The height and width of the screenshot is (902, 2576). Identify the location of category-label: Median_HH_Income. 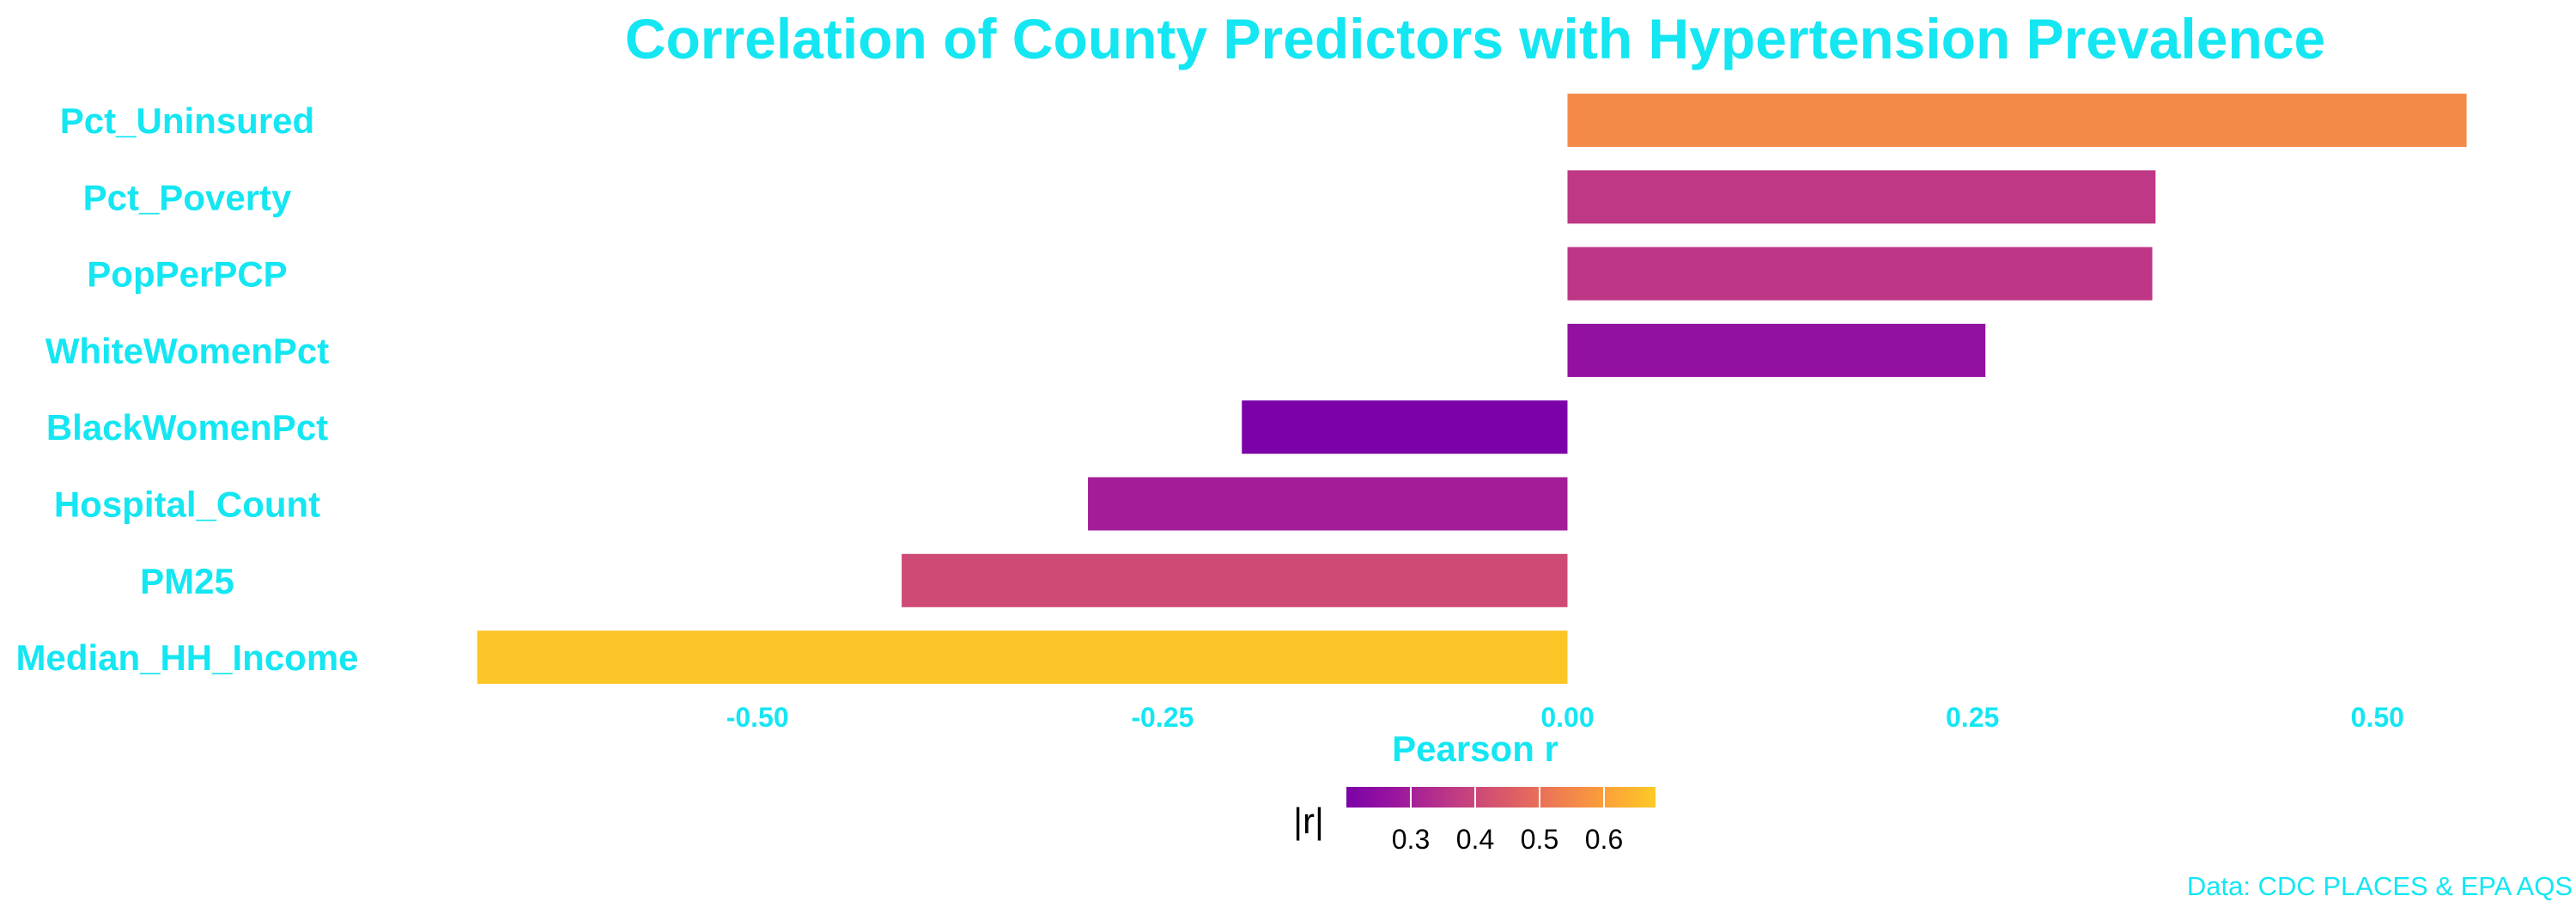
(186, 657).